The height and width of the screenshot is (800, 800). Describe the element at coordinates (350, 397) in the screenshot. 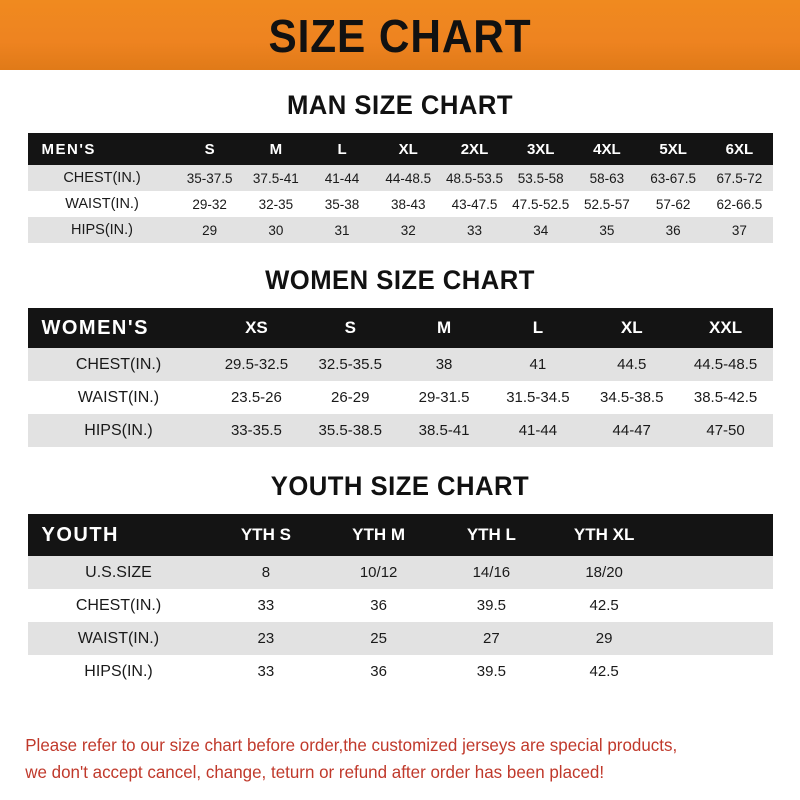

I see `women-row-1-cell-1: 26-29` at that location.